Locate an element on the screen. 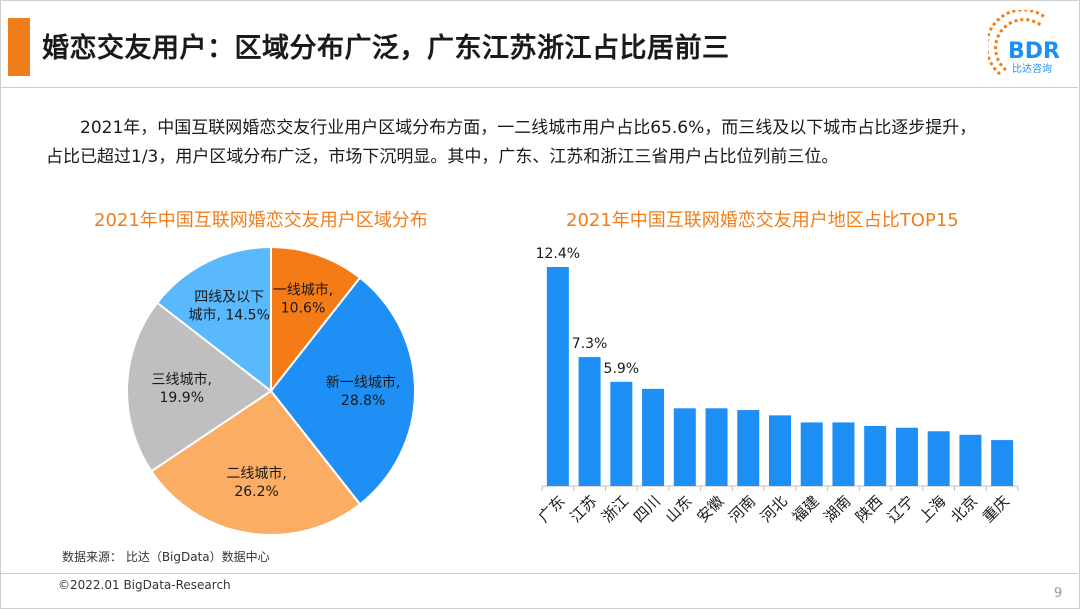 This screenshot has height=609, width=1080. bar-data-label: 5.9% is located at coordinates (622, 369).